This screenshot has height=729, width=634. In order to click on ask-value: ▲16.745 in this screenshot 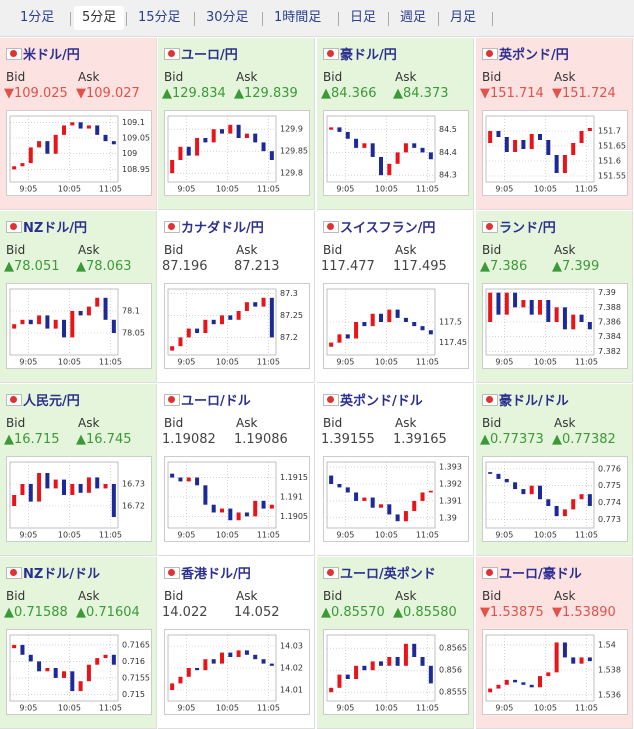, I will do `click(104, 439)`.